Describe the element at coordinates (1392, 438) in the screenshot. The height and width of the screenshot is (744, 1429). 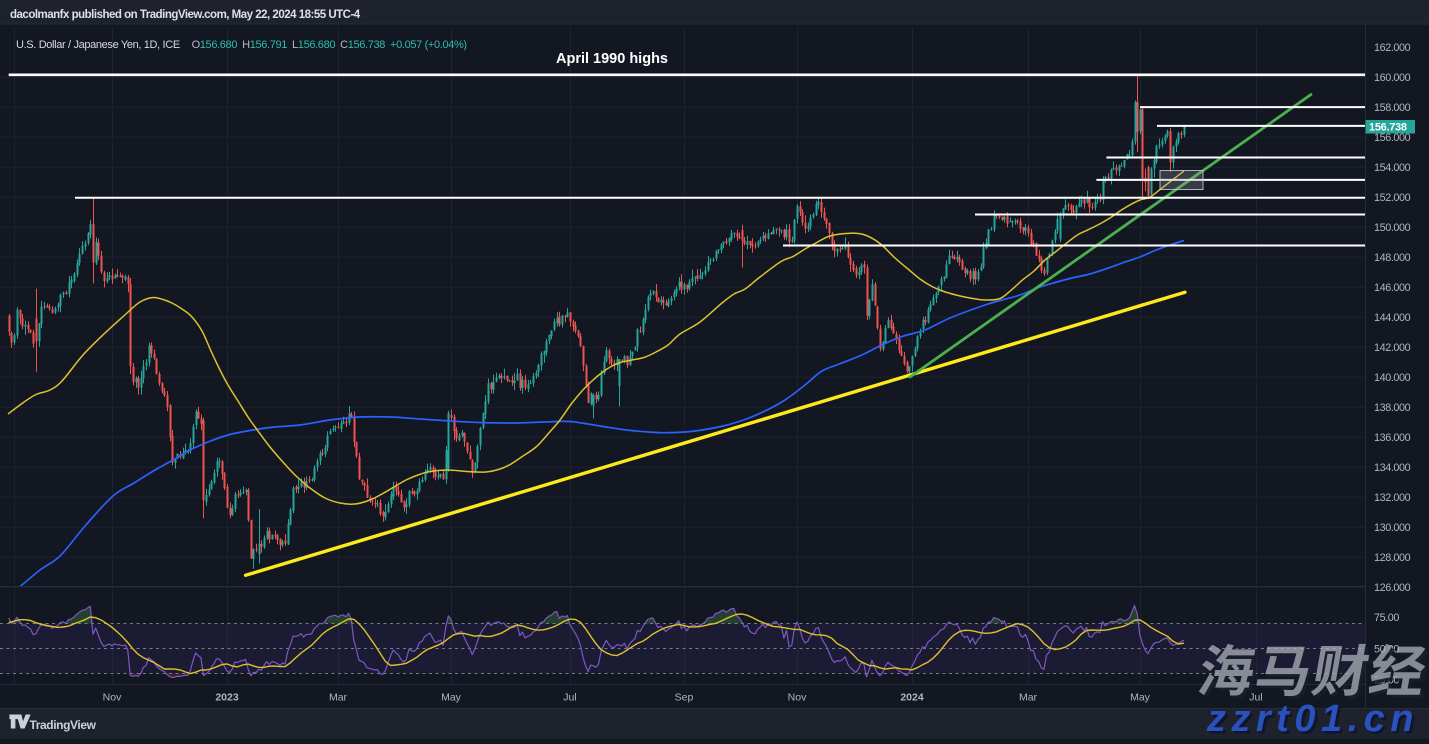
I see `svg-text: 136.000` at that location.